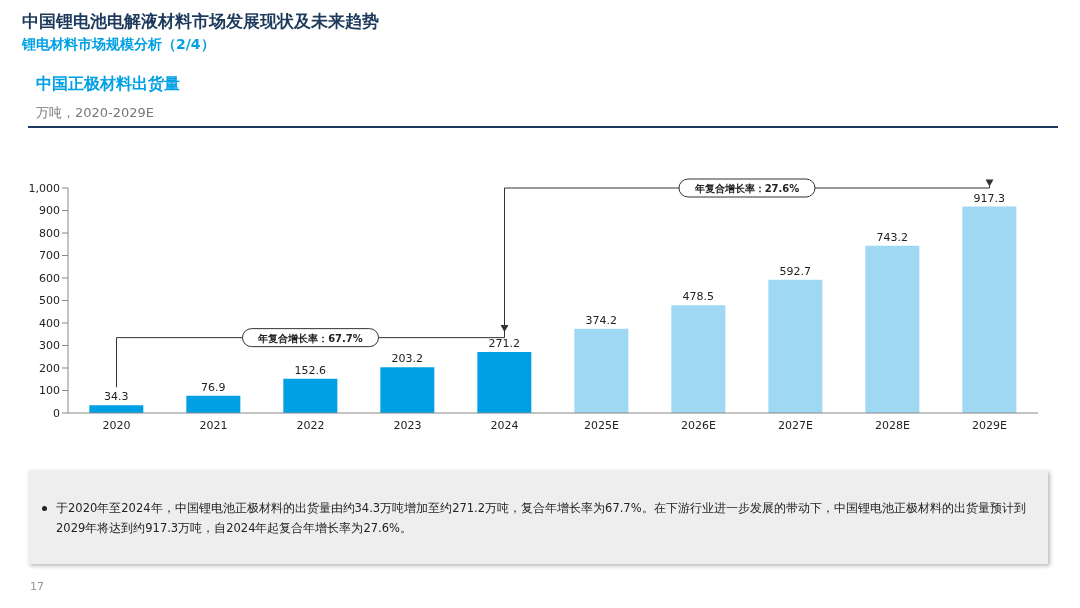  Describe the element at coordinates (310, 425) in the screenshot. I see `x-tick-label: 2022` at that location.